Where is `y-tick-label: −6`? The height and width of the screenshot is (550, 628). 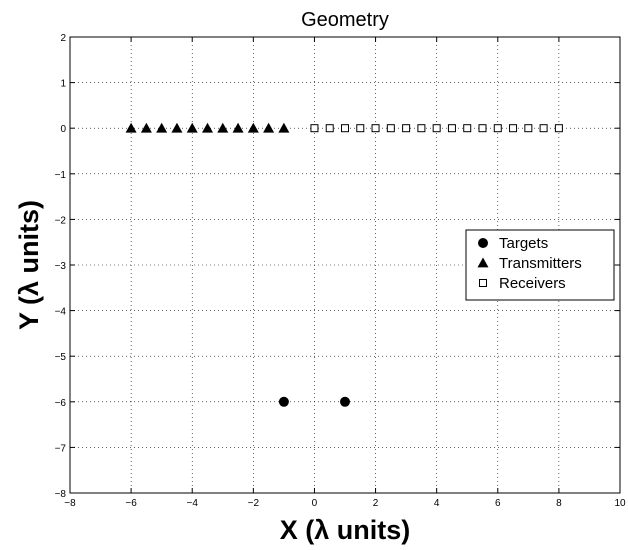 y-tick-label: −6 is located at coordinates (61, 403).